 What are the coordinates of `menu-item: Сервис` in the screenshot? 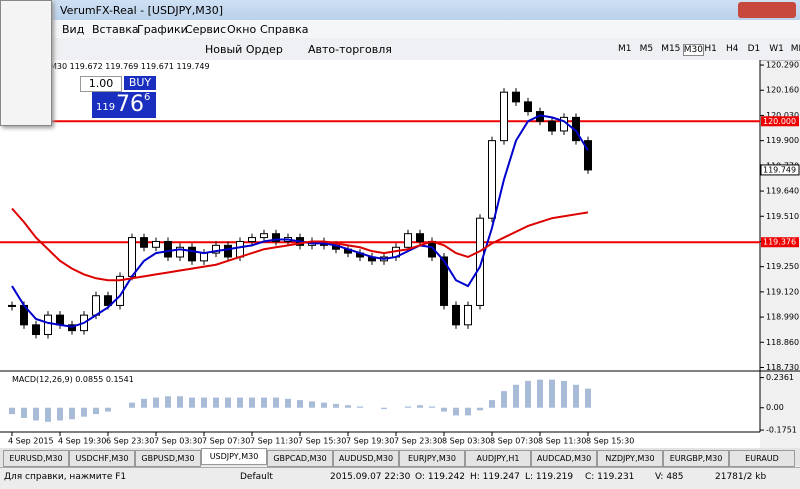 It's located at (206, 29).